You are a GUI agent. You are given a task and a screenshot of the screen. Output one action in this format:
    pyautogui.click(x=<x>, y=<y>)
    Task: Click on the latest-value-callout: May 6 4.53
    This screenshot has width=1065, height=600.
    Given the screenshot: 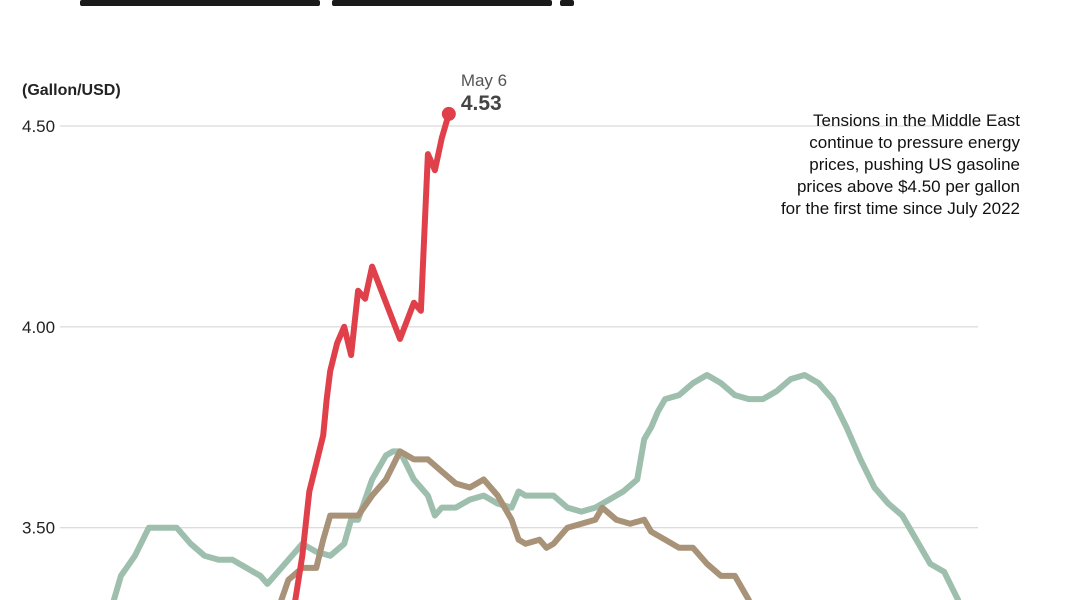 What is the action you would take?
    pyautogui.click(x=474, y=96)
    